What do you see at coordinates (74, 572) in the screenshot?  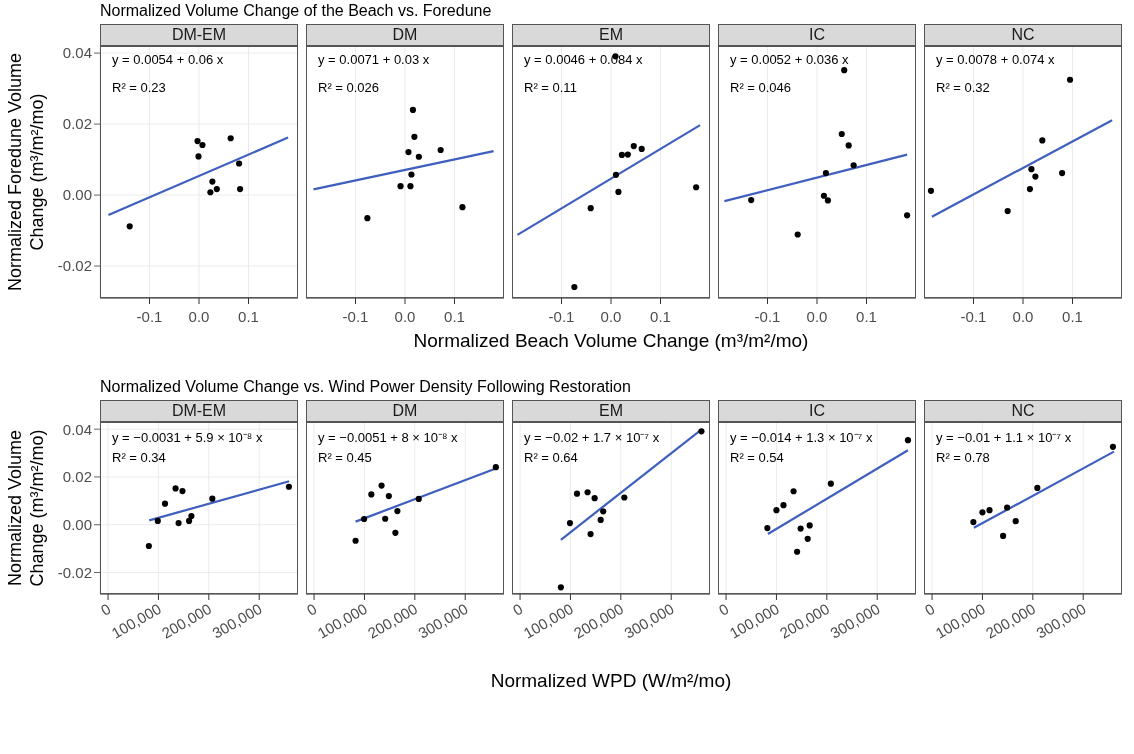 I see `y-tick-label: -0.02` at bounding box center [74, 572].